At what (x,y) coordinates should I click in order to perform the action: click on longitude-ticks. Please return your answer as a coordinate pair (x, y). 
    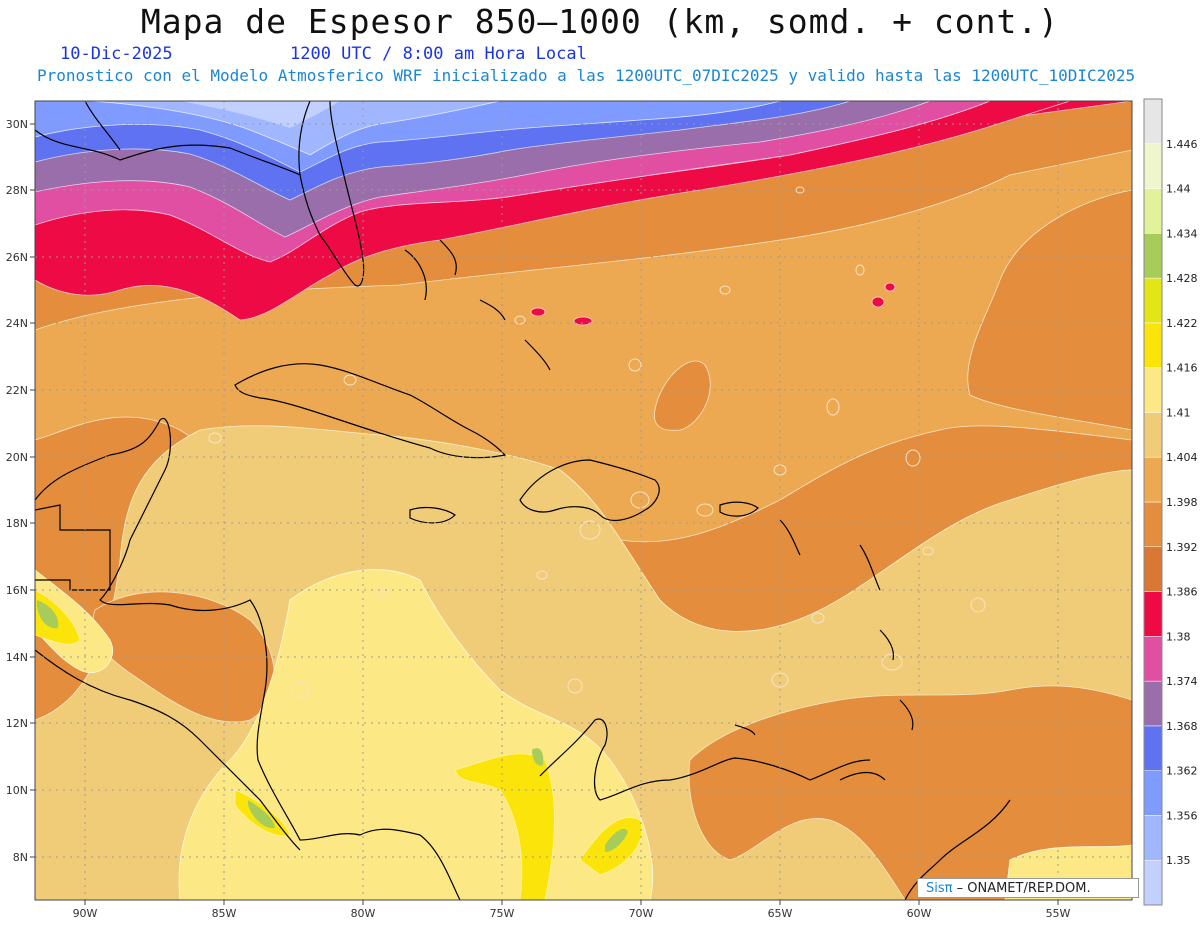
    Looking at the image, I should click on (571, 902).